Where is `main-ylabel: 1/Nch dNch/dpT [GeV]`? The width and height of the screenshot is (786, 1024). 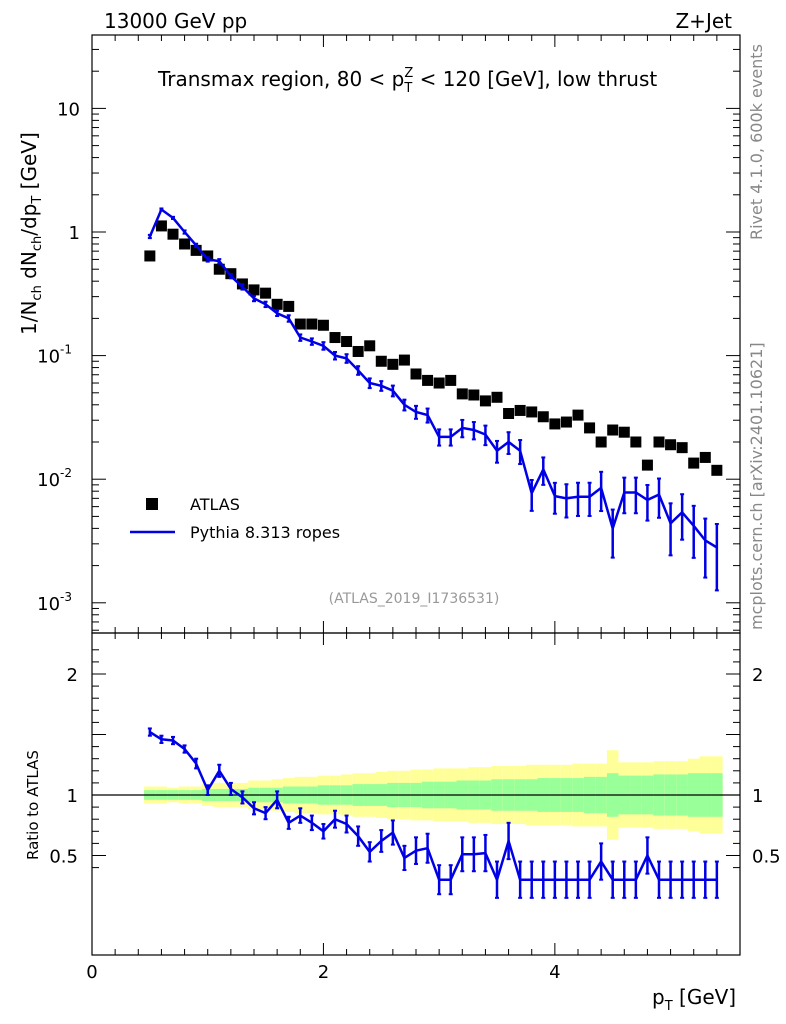 main-ylabel: 1/Nch dNch/dpT [GeV] is located at coordinates (31, 233).